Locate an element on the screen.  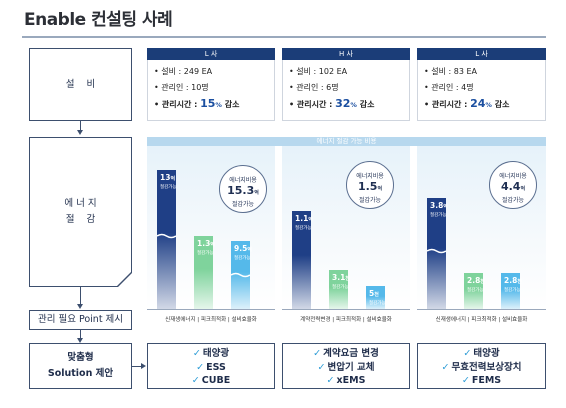
management-time: • 관리시간 : 32% 감소 is located at coordinates (349, 104).